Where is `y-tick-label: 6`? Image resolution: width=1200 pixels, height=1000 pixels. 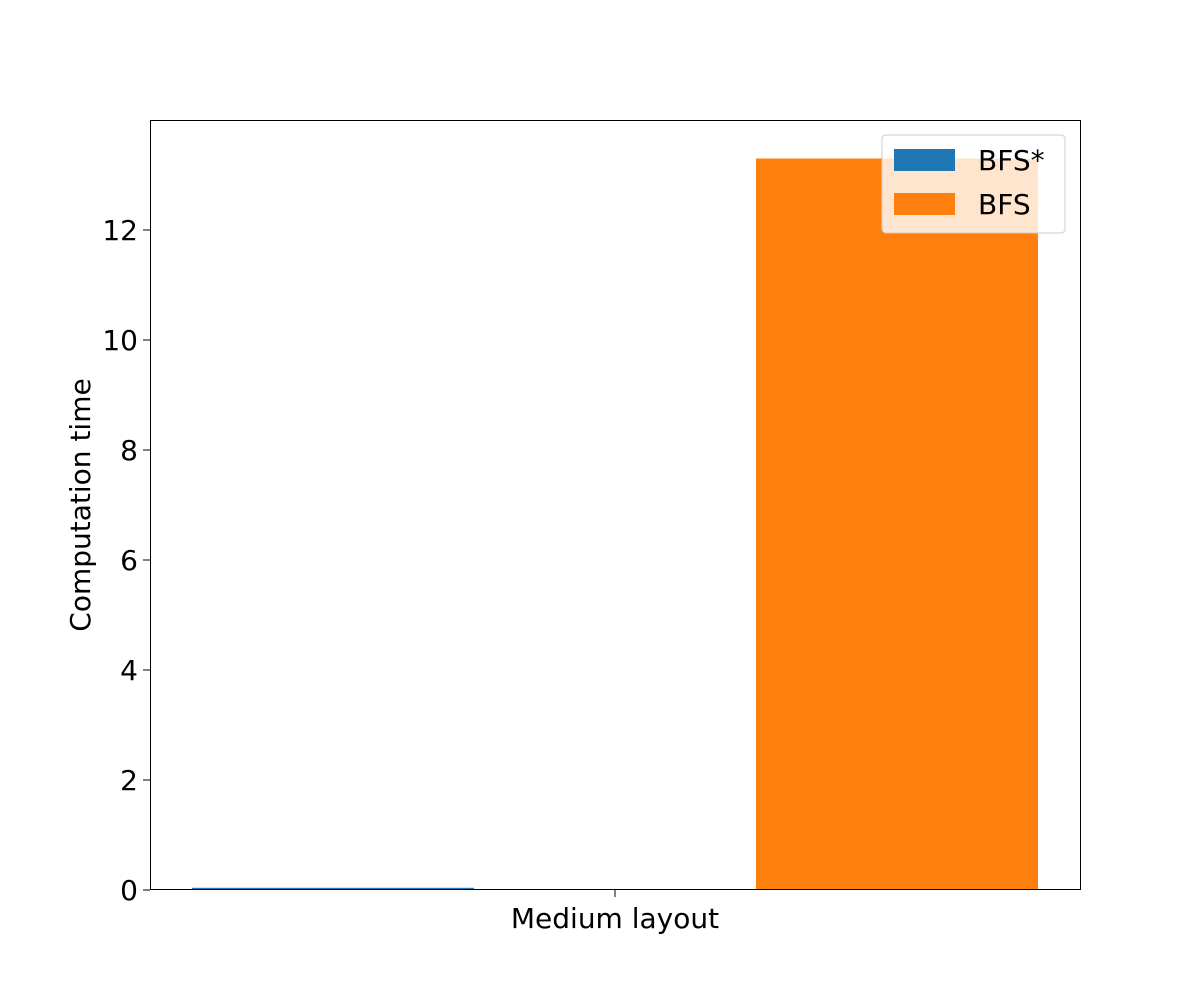
y-tick-label: 6 is located at coordinates (129, 560).